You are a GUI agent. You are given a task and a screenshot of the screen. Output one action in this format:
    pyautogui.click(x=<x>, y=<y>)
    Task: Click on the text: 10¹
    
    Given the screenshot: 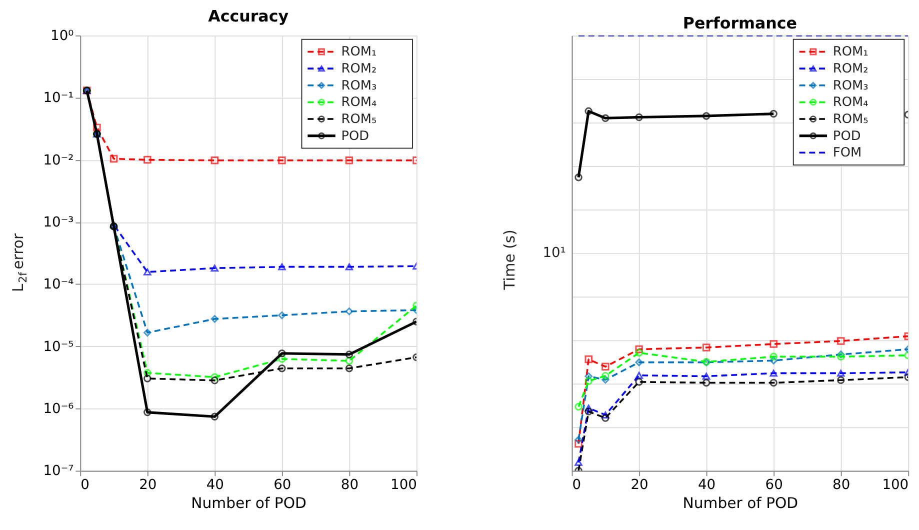 What is the action you would take?
    pyautogui.click(x=554, y=253)
    